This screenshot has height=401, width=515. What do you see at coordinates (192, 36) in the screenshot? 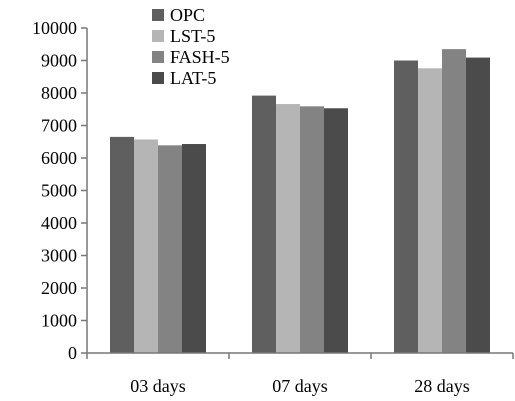
I see `legend-label-lst-5: LST-5` at bounding box center [192, 36].